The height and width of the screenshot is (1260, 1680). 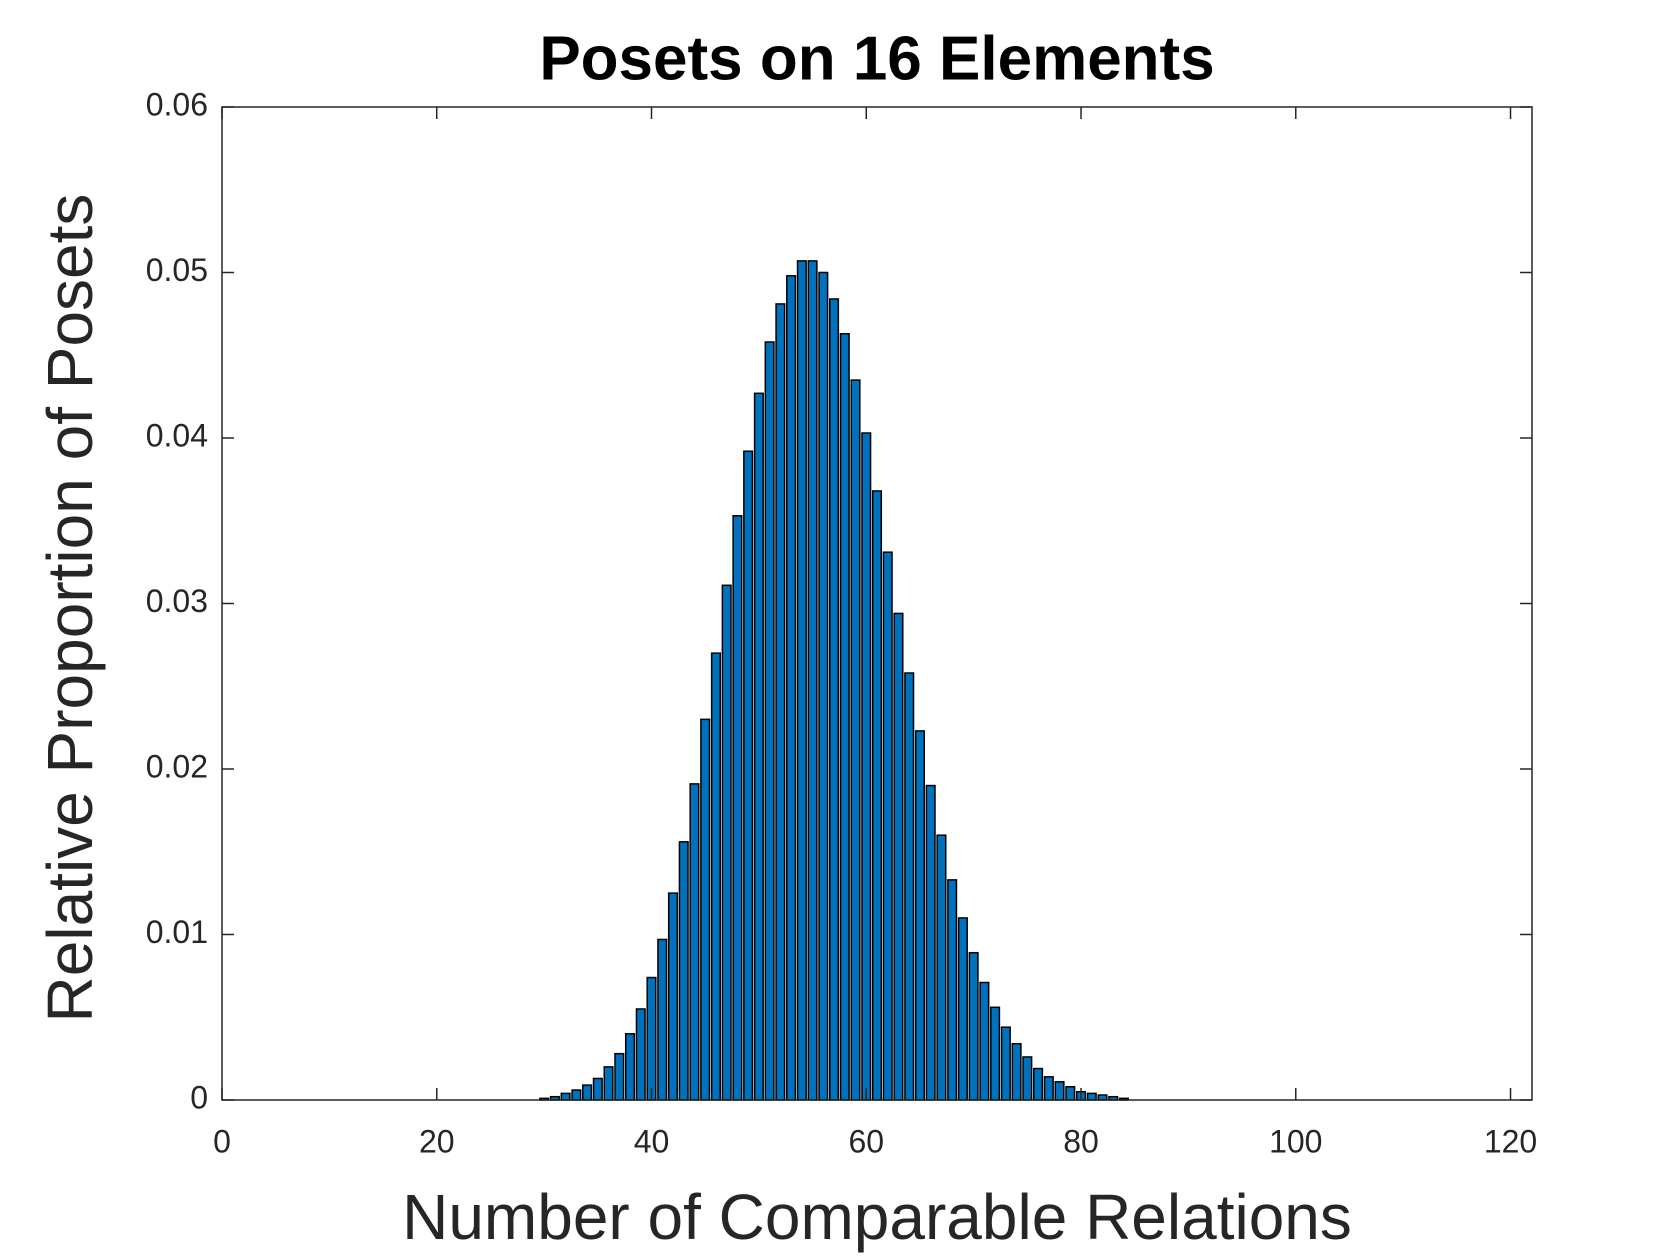 What do you see at coordinates (222, 1141) in the screenshot?
I see `x-tick-label: 0` at bounding box center [222, 1141].